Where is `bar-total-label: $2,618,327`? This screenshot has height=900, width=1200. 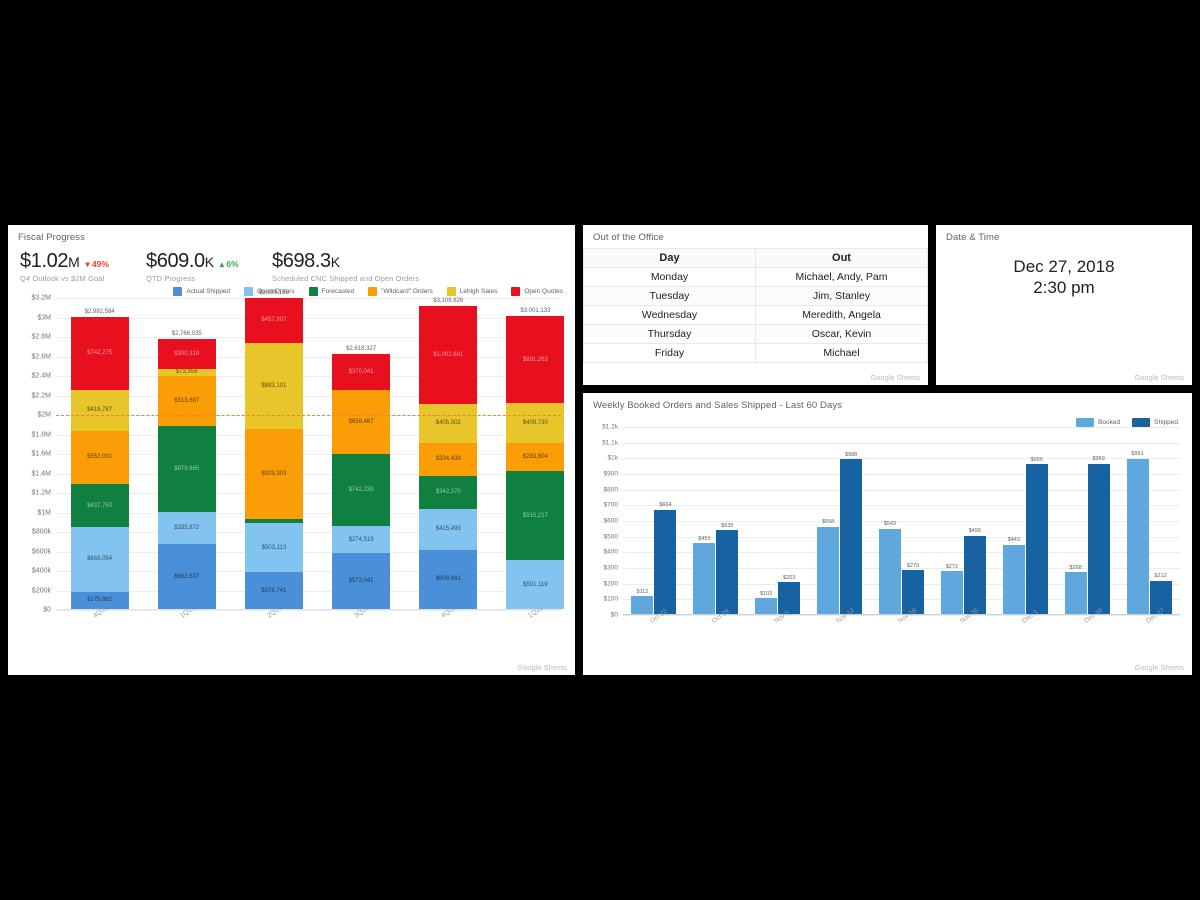 bar-total-label: $2,618,327 is located at coordinates (361, 348).